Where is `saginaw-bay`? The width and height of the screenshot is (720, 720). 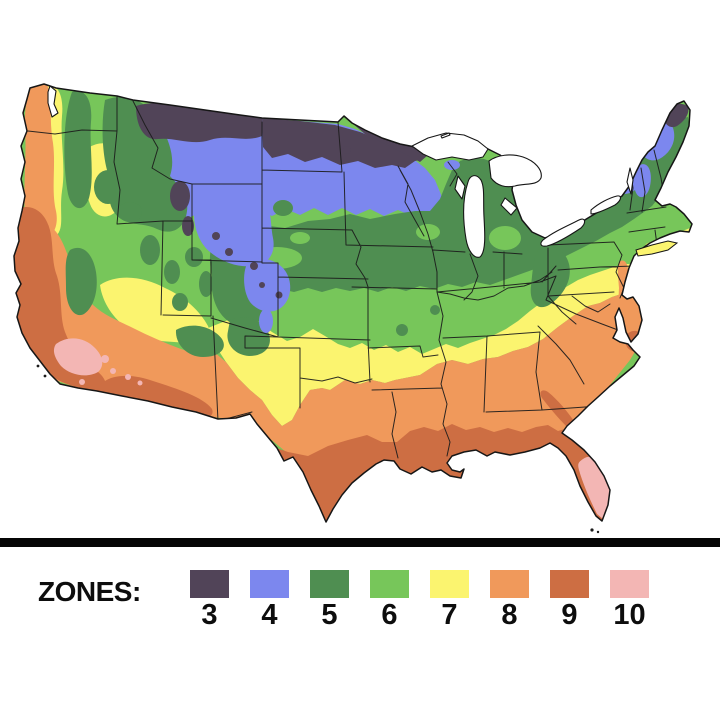 saginaw-bay is located at coordinates (509, 206).